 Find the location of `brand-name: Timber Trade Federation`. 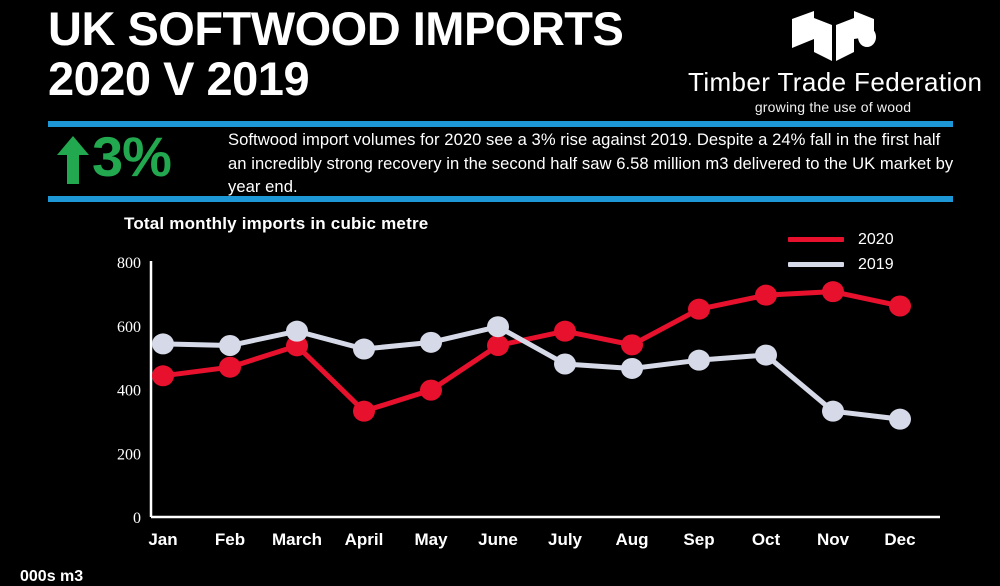

brand-name: Timber Trade Federation is located at coordinates (835, 82).